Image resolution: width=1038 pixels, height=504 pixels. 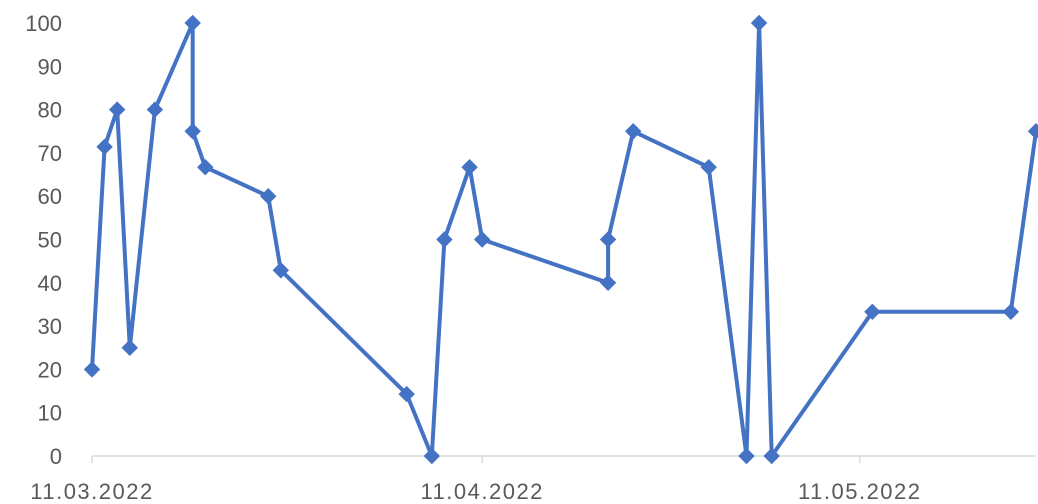 What do you see at coordinates (50, 153) in the screenshot?
I see `y-tick-label: 70` at bounding box center [50, 153].